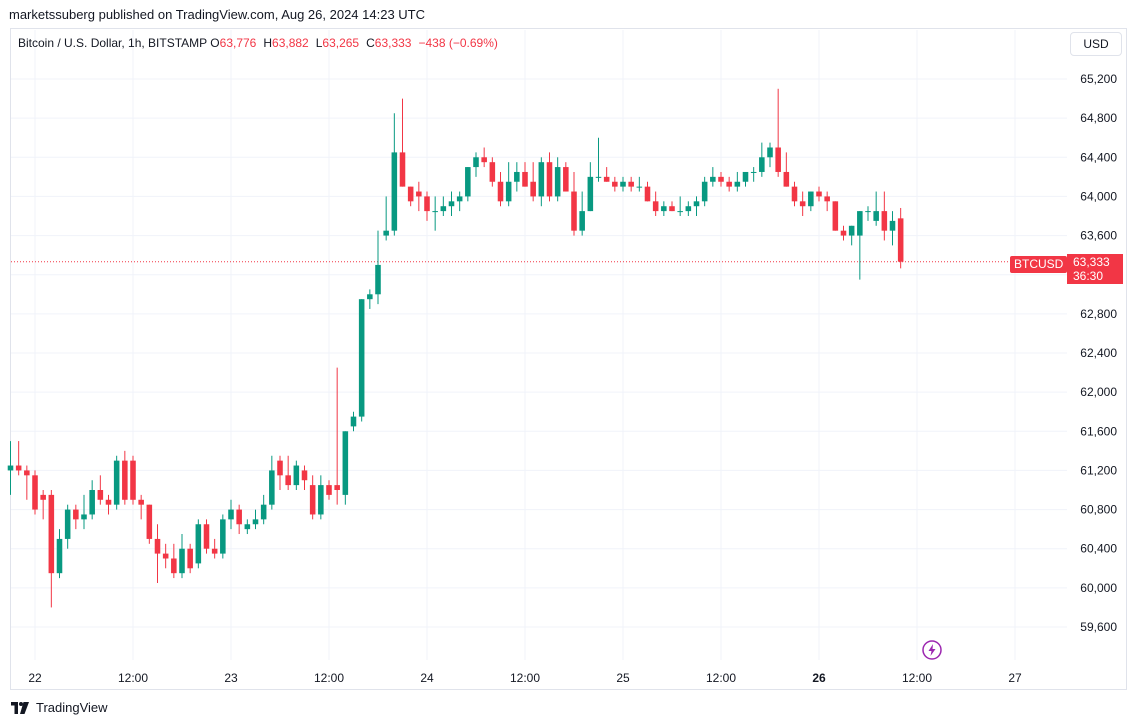 This screenshot has height=726, width=1137. What do you see at coordinates (1096, 44) in the screenshot?
I see `currency-button: USD` at bounding box center [1096, 44].